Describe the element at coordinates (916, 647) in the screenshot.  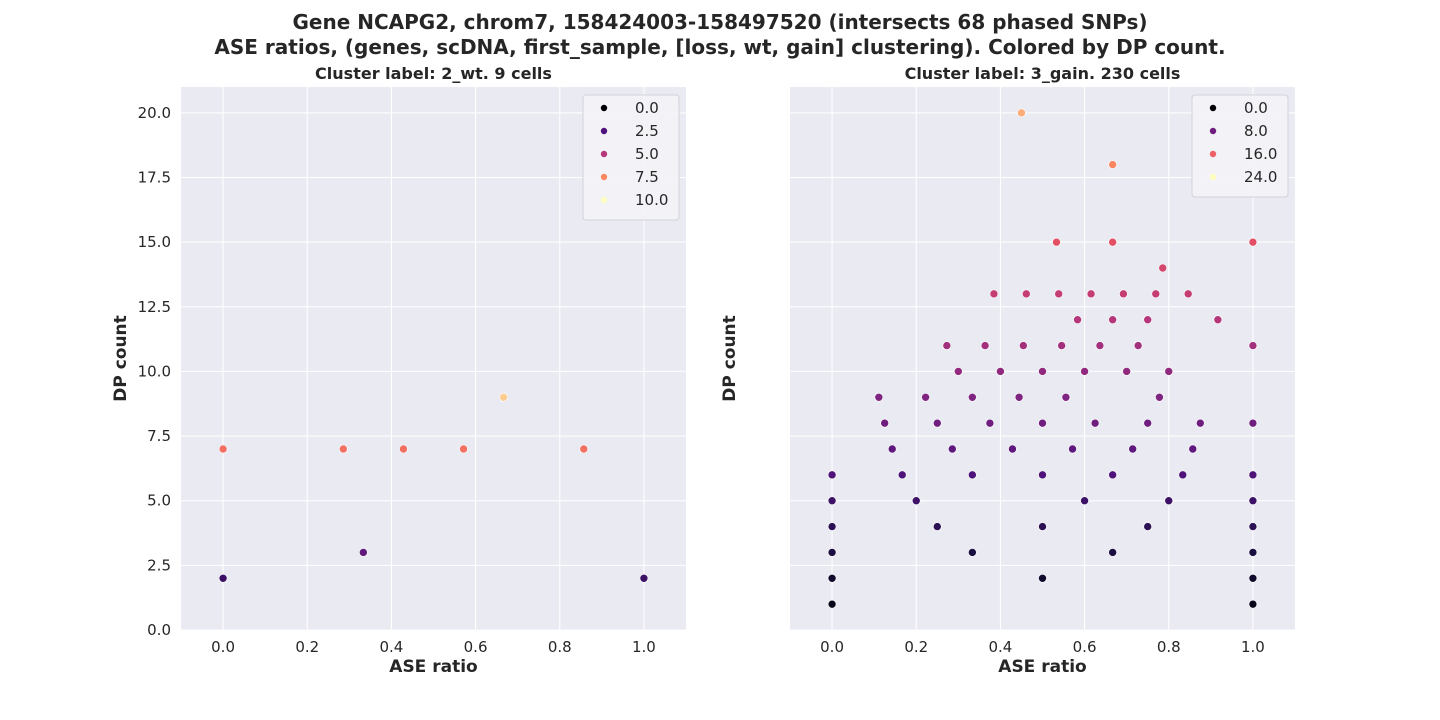
I see `x-tick-label: 0.2` at that location.